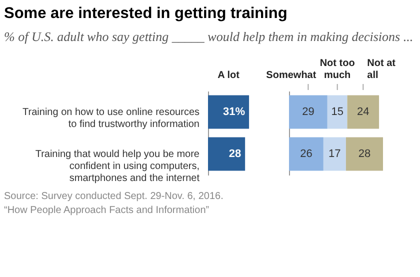 The image size is (420, 277). Describe the element at coordinates (234, 112) in the screenshot. I see `data-label: 31%` at that location.